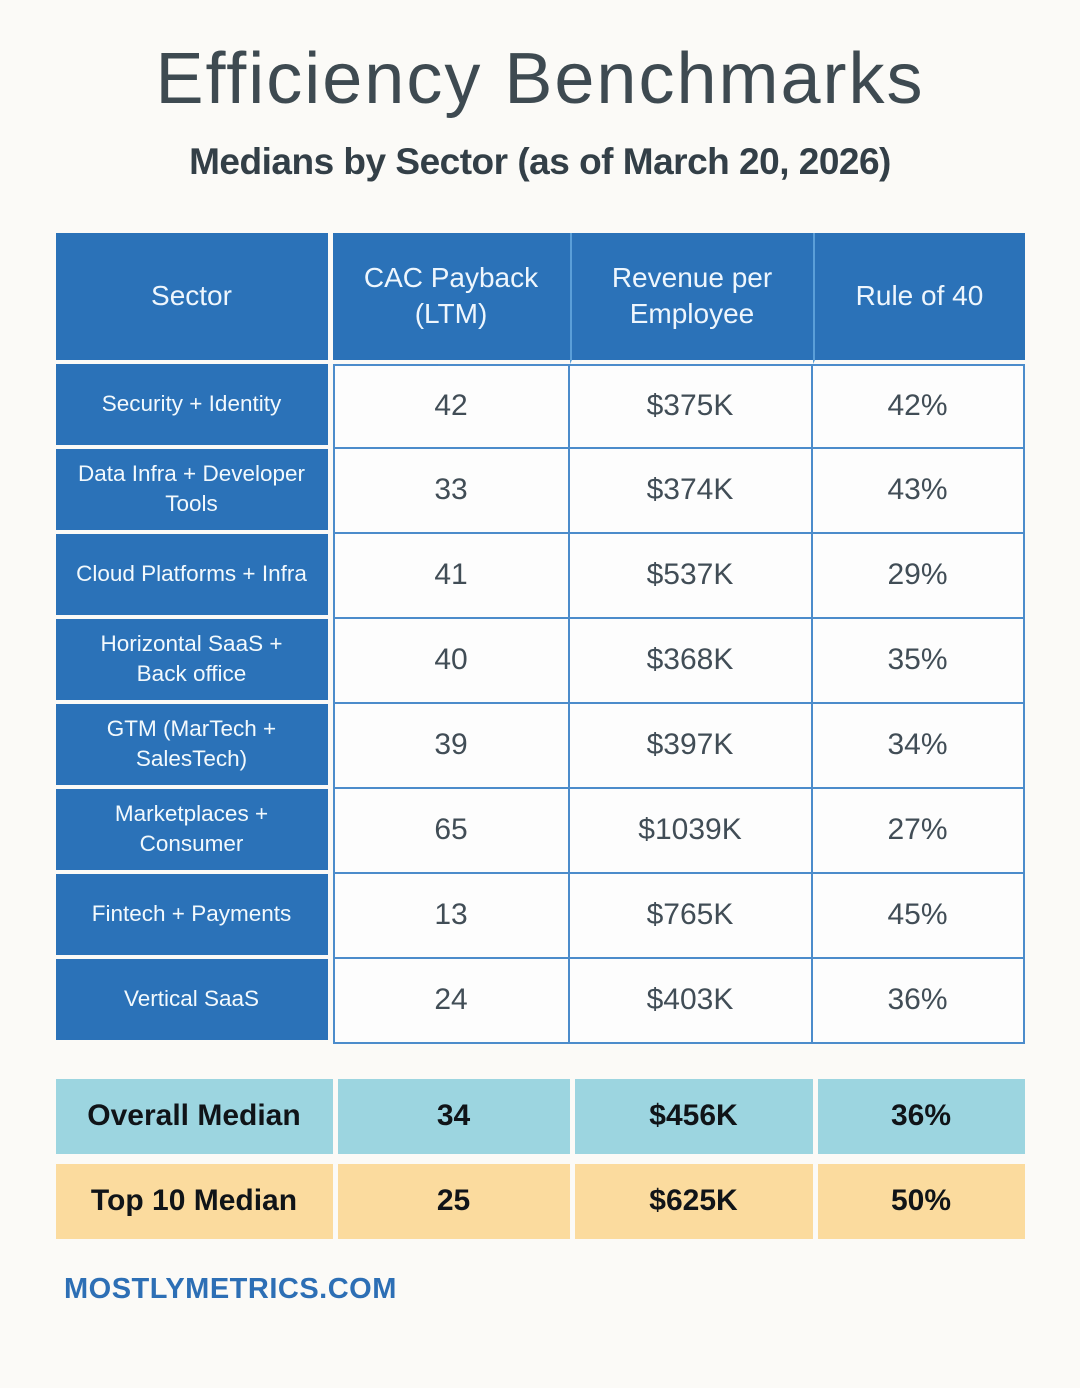 Image resolution: width=1080 pixels, height=1388 pixels. I want to click on summary-cac-value: 34, so click(451, 1116).